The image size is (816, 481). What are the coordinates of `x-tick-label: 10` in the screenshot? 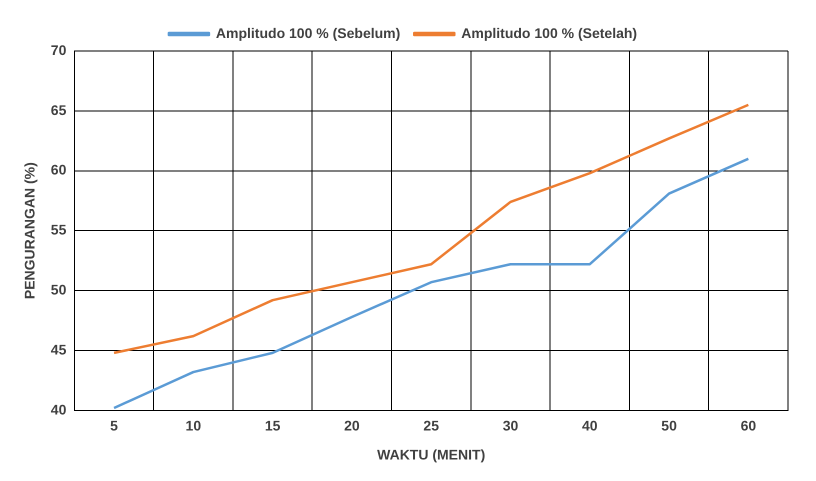 It's located at (194, 426).